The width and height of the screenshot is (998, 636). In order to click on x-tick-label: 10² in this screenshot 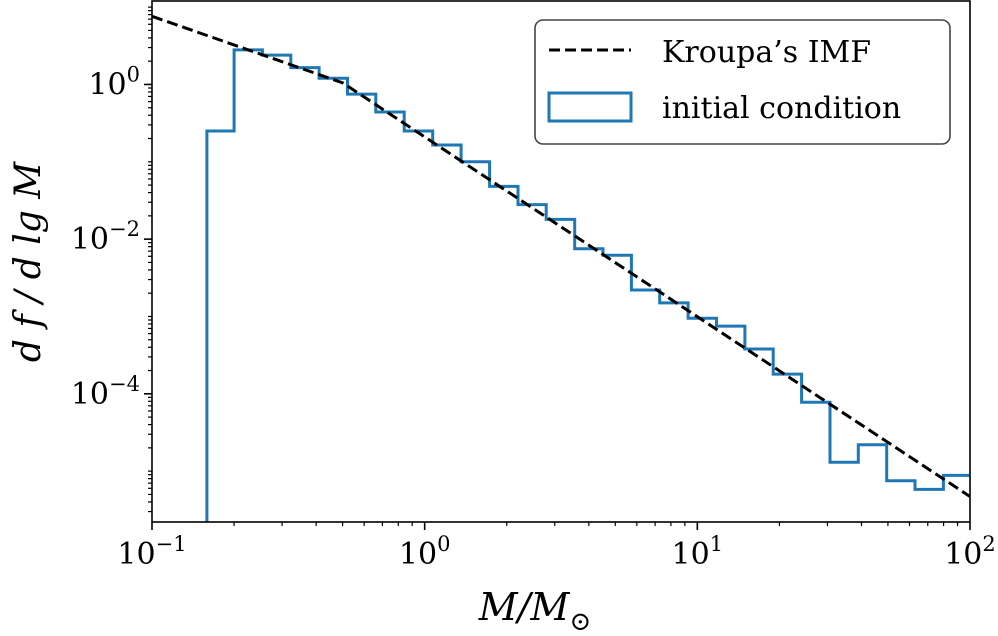, I will do `click(970, 552)`.